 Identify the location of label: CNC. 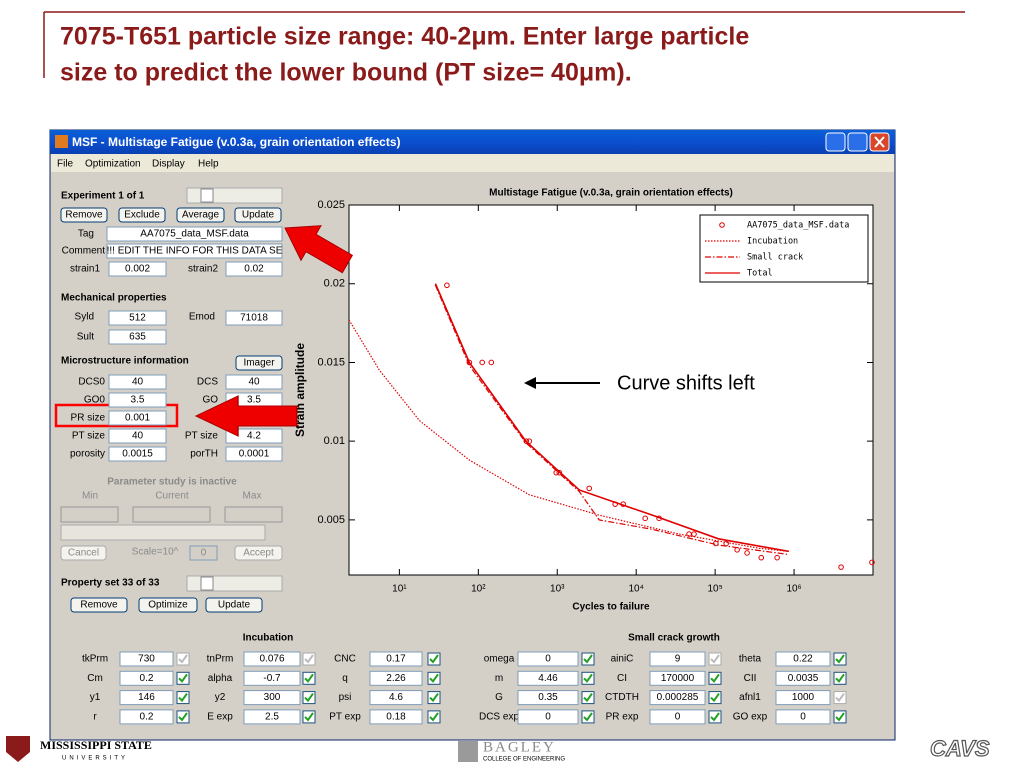
(345, 659).